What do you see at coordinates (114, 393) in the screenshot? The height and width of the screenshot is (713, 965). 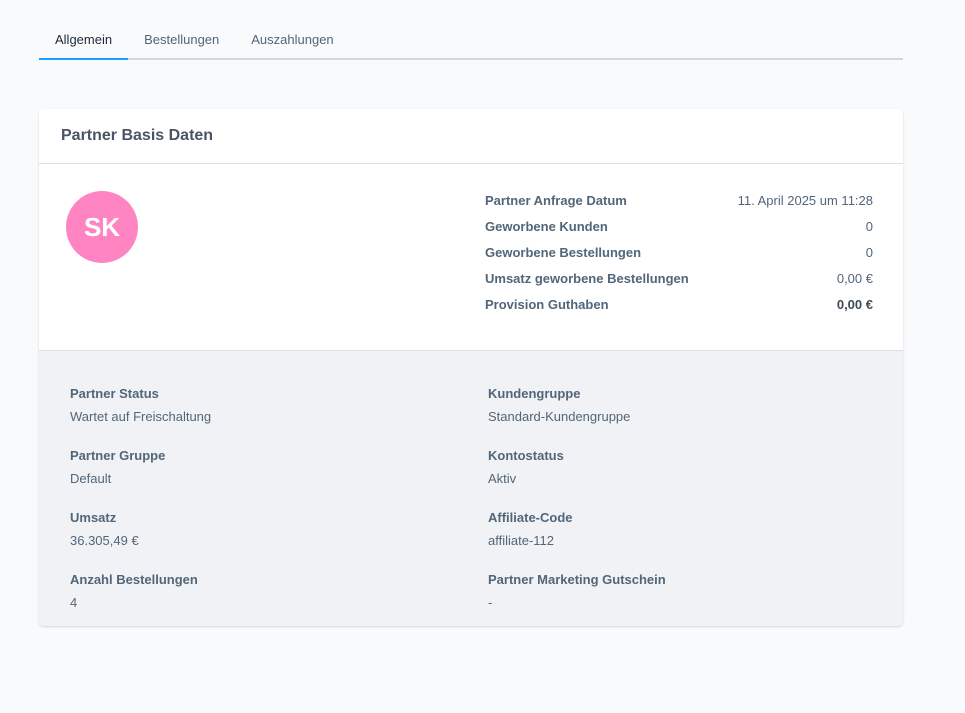 I see `field-label: Partner Status` at bounding box center [114, 393].